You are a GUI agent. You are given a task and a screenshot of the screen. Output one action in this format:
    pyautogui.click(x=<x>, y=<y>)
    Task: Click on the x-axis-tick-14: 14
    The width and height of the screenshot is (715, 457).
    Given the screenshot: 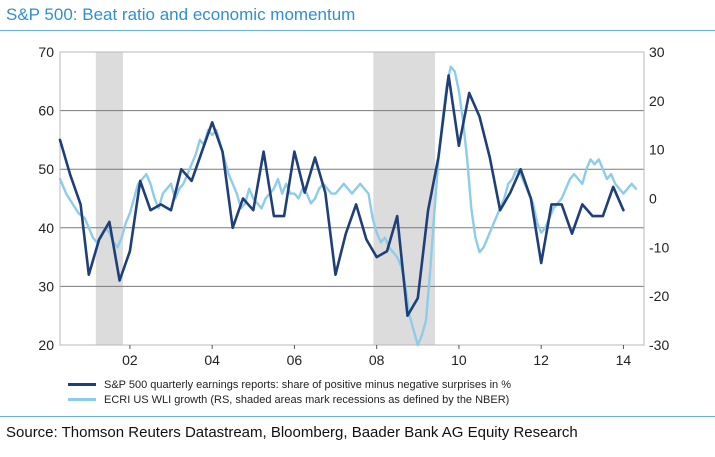 What is the action you would take?
    pyautogui.click(x=624, y=360)
    